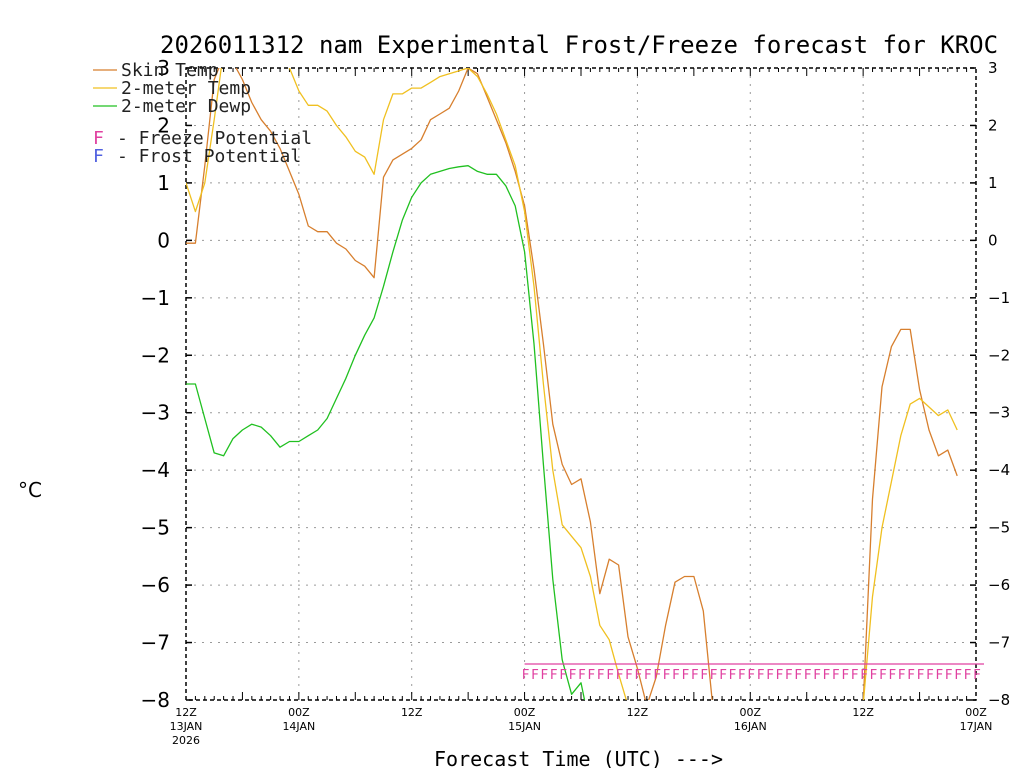 This screenshot has height=768, width=1024. I want to click on legend-label: 2-meter Temp, so click(186, 88).